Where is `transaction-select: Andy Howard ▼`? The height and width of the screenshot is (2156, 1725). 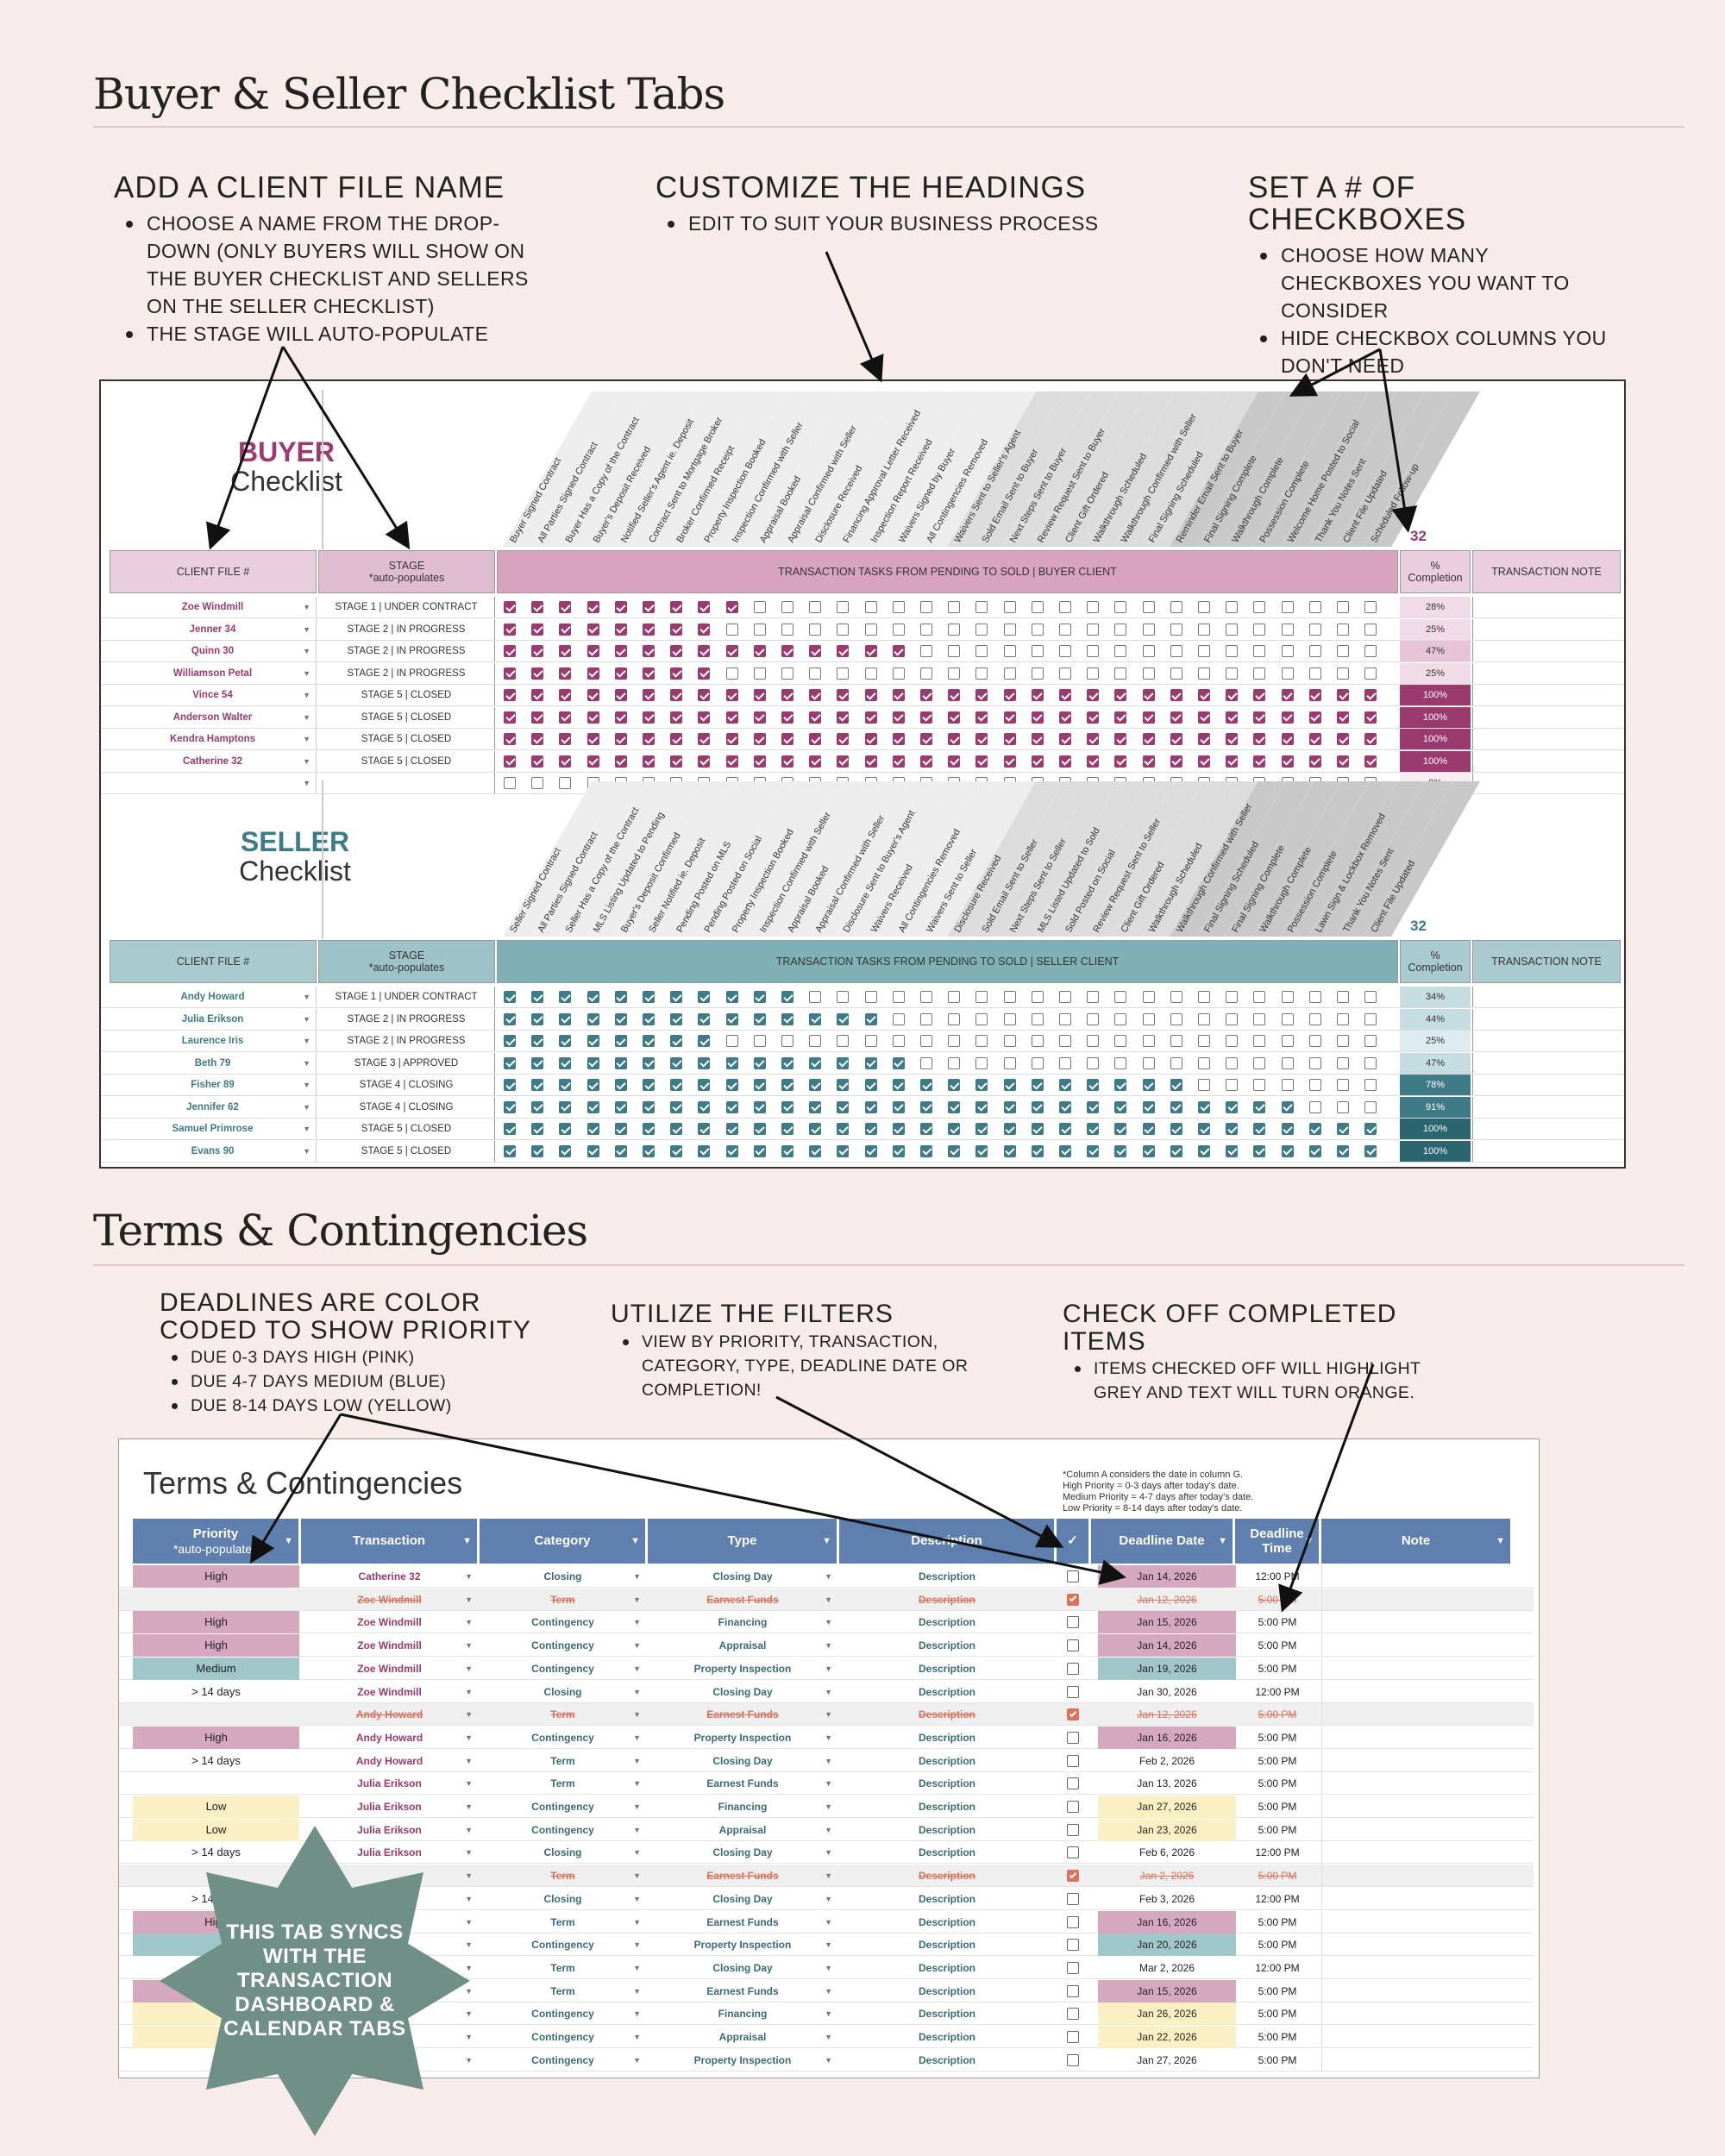 transaction-select: Andy Howard ▼ is located at coordinates (390, 1761).